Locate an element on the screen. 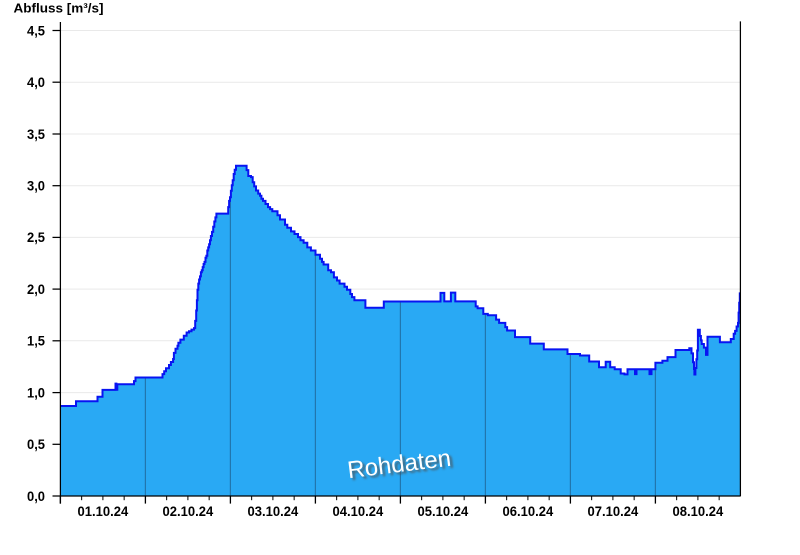 The image size is (800, 555). svg-text: 2,0 is located at coordinates (36, 289).